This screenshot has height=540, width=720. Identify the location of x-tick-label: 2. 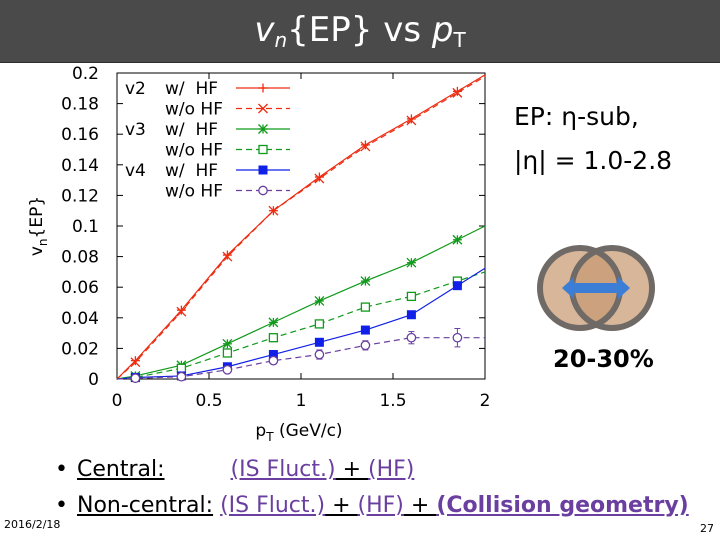
(485, 401).